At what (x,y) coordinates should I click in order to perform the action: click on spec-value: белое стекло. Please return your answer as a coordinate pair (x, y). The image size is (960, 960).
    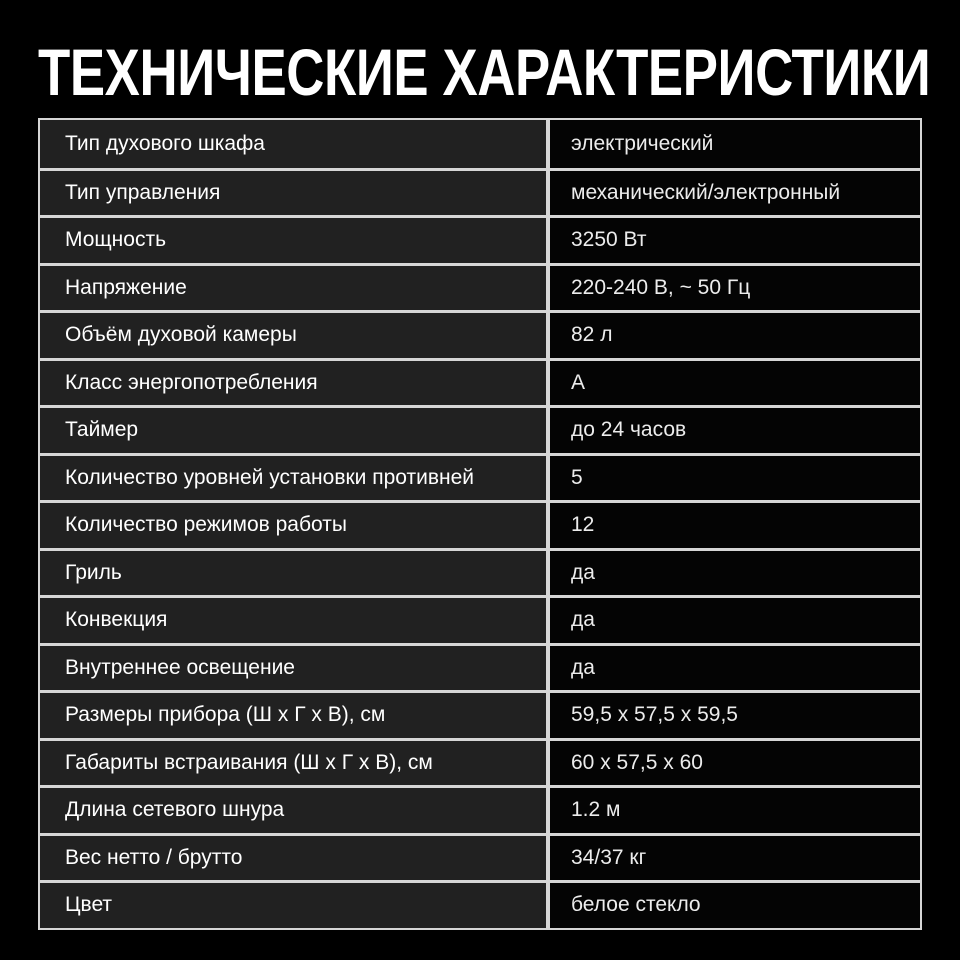
    Looking at the image, I should click on (735, 905).